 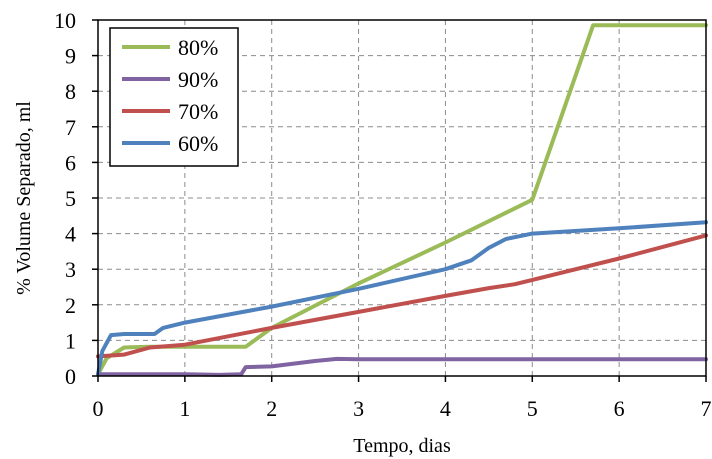 What do you see at coordinates (70, 91) in the screenshot?
I see `y-tick-label: 8` at bounding box center [70, 91].